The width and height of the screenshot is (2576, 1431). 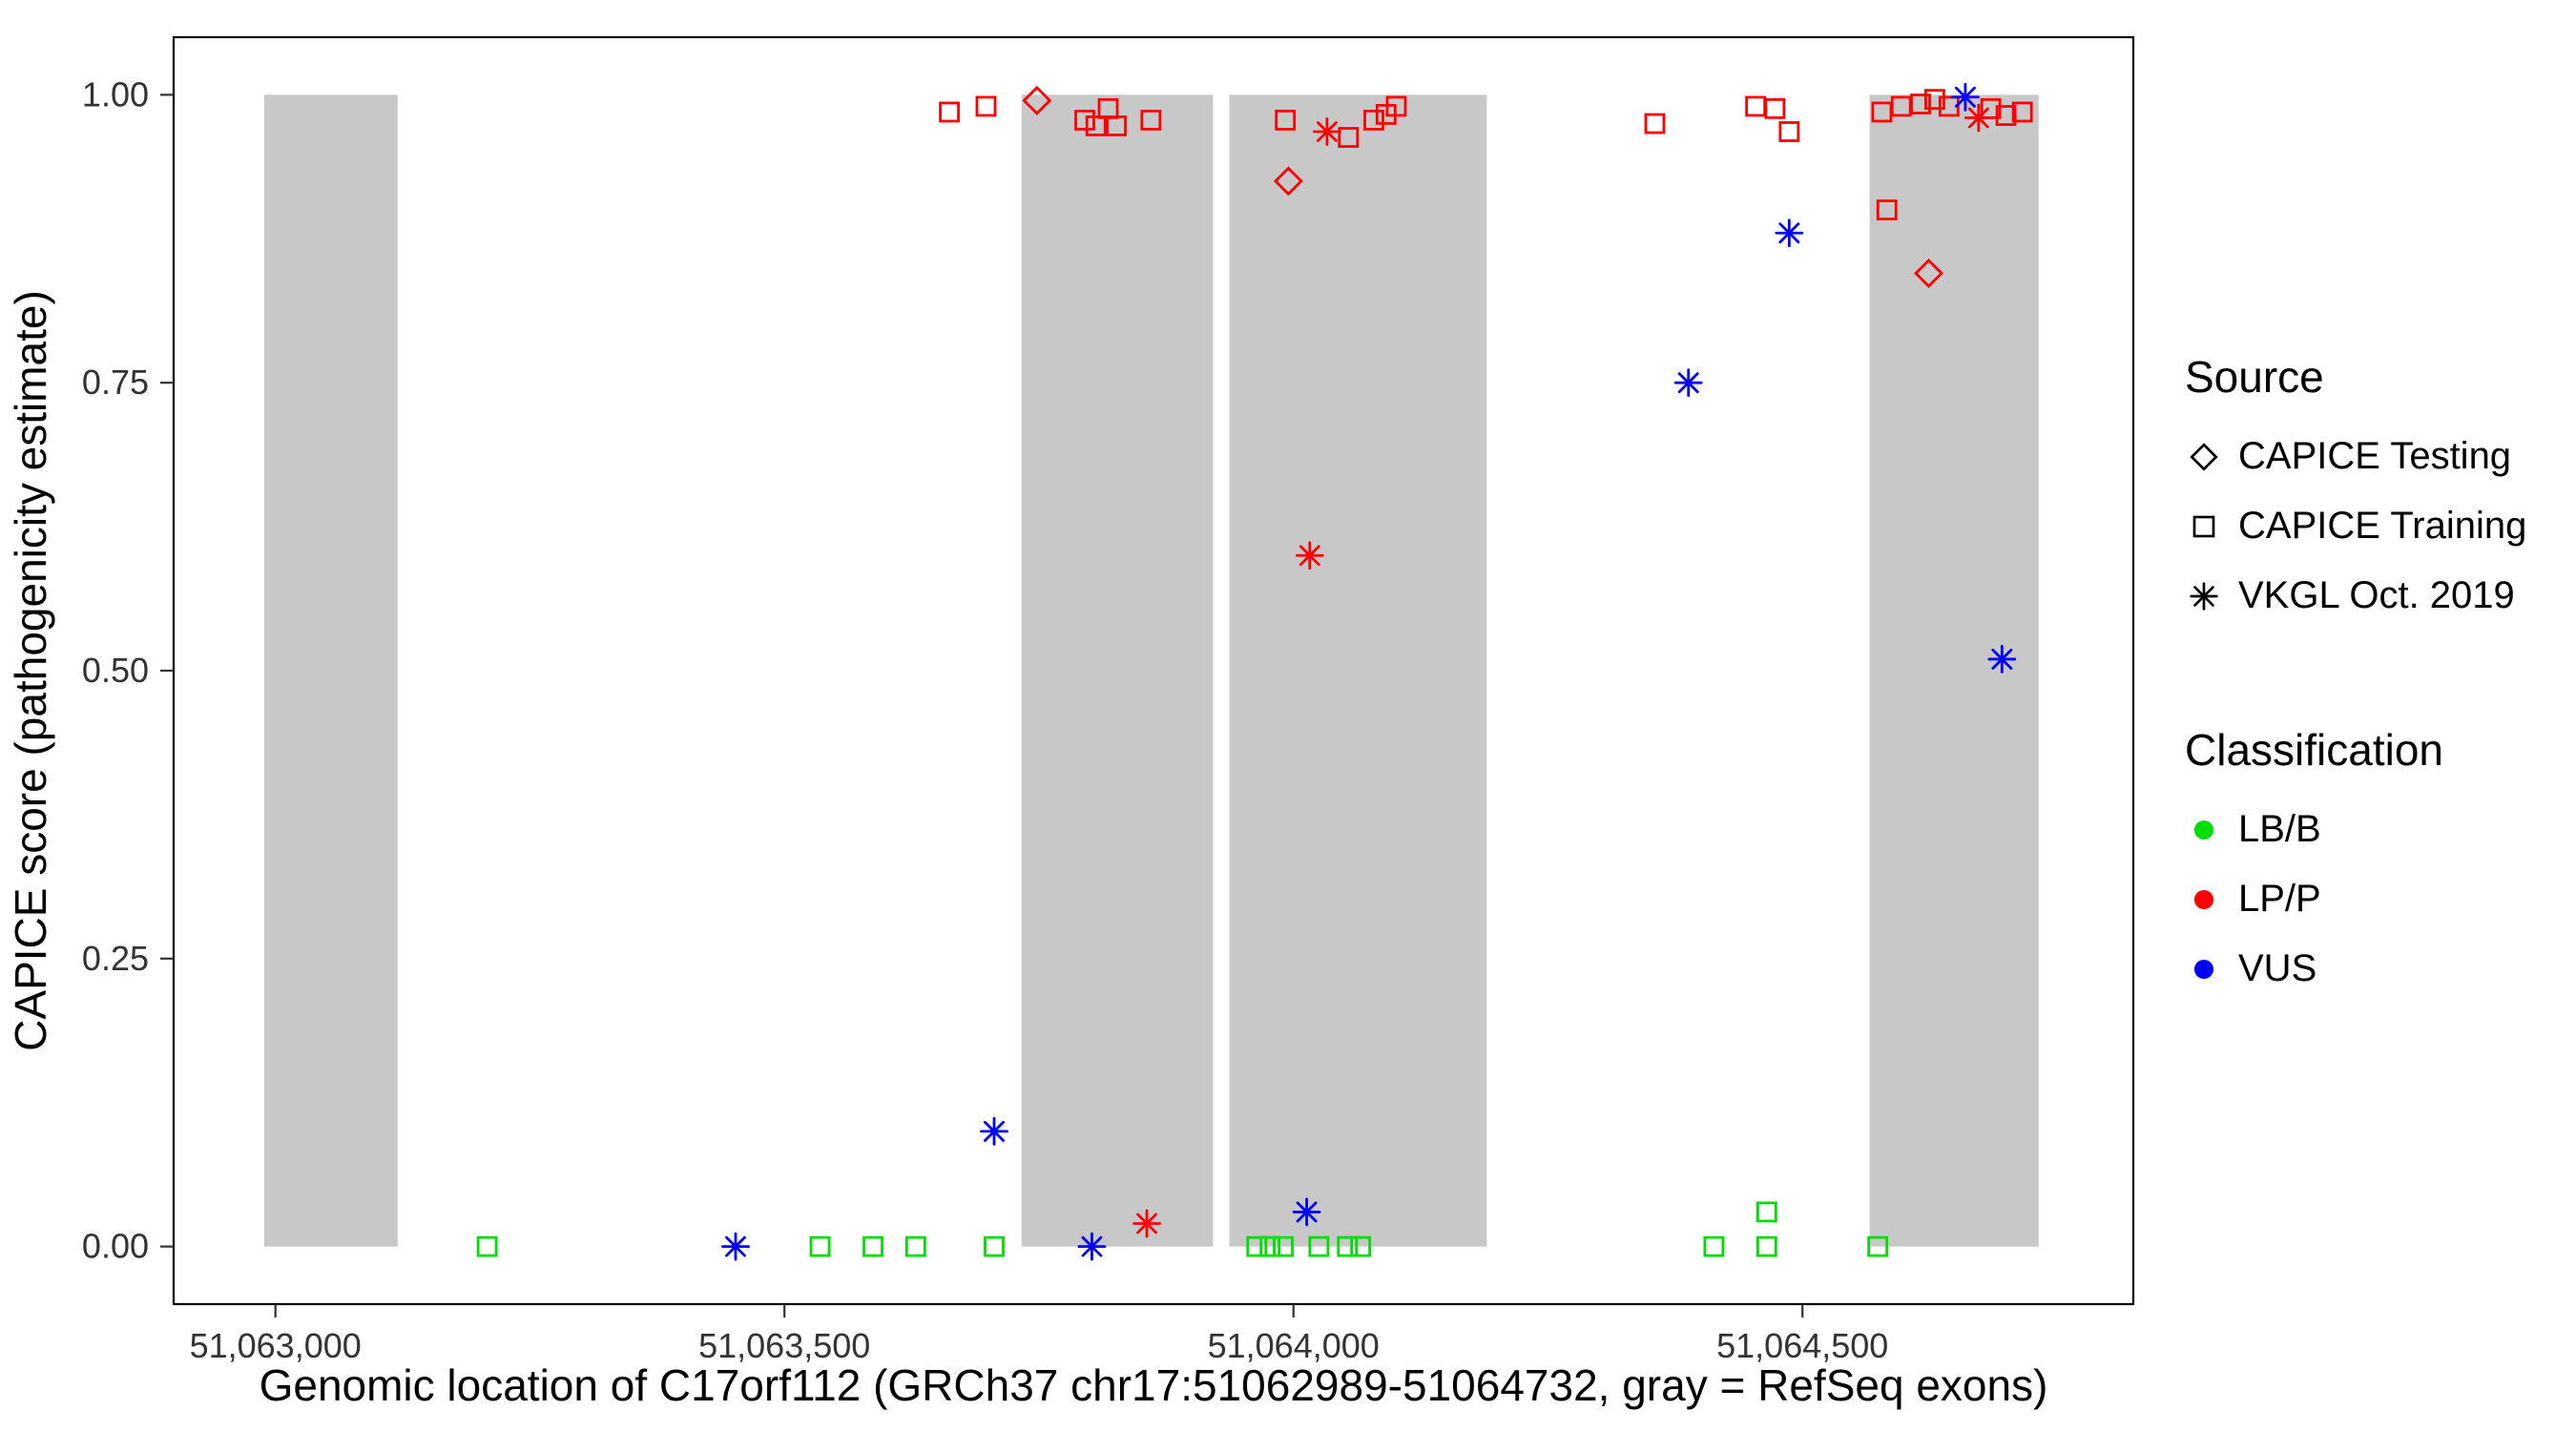 What do you see at coordinates (2203, 969) in the screenshot?
I see `blue-dot-icon` at bounding box center [2203, 969].